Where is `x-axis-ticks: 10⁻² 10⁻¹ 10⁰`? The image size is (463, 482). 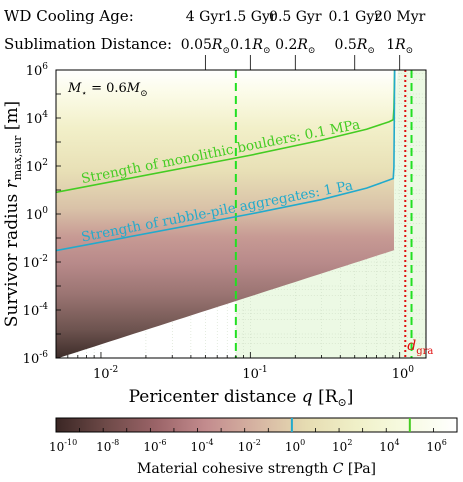 x-axis-ticks: 10⁻² 10⁻¹ 10⁰ is located at coordinates (235, 367).